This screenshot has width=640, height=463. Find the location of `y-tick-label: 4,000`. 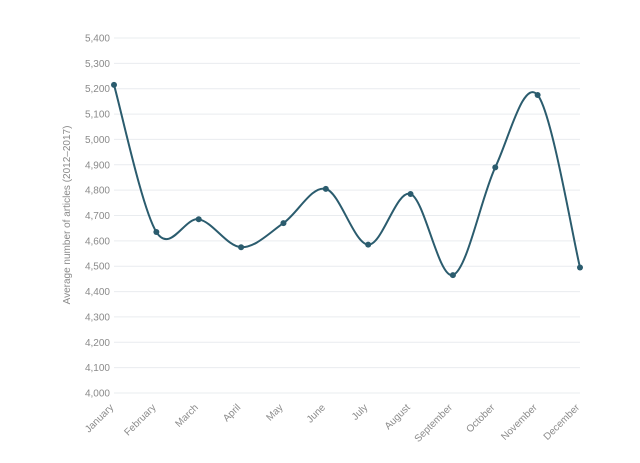

y-tick-label: 4,000 is located at coordinates (97, 394).